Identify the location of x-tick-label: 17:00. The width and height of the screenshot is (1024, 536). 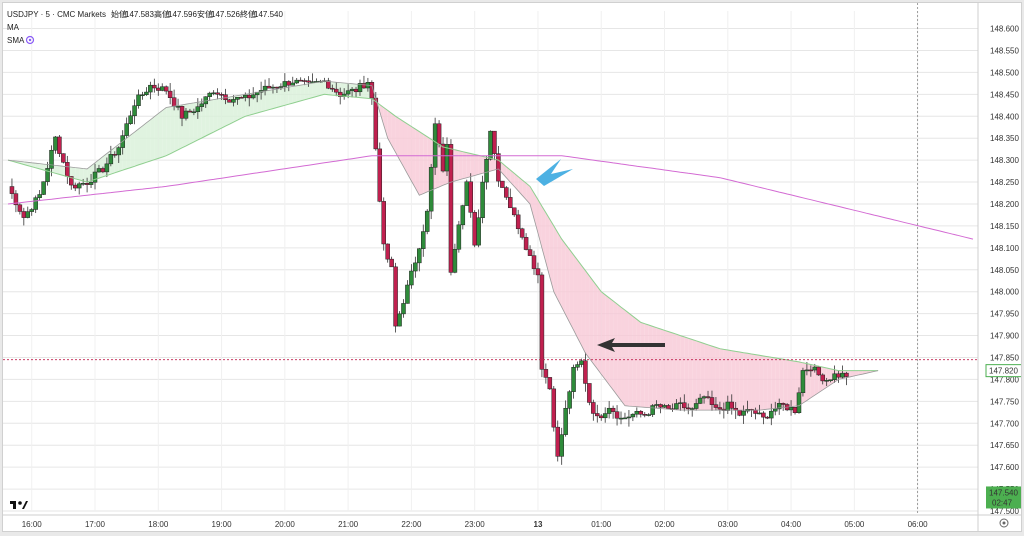
(95, 524).